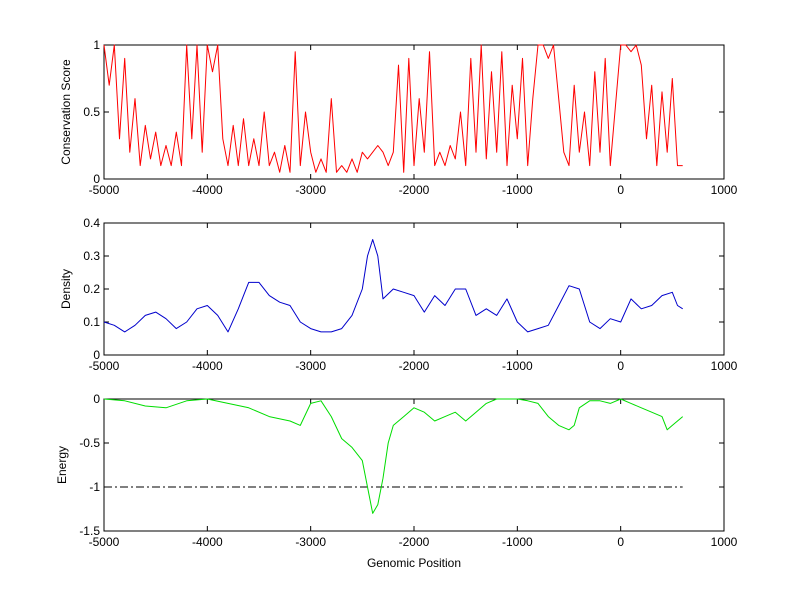  What do you see at coordinates (414, 563) in the screenshot?
I see `genomic-position-x-axis-label: Genomic Position` at bounding box center [414, 563].